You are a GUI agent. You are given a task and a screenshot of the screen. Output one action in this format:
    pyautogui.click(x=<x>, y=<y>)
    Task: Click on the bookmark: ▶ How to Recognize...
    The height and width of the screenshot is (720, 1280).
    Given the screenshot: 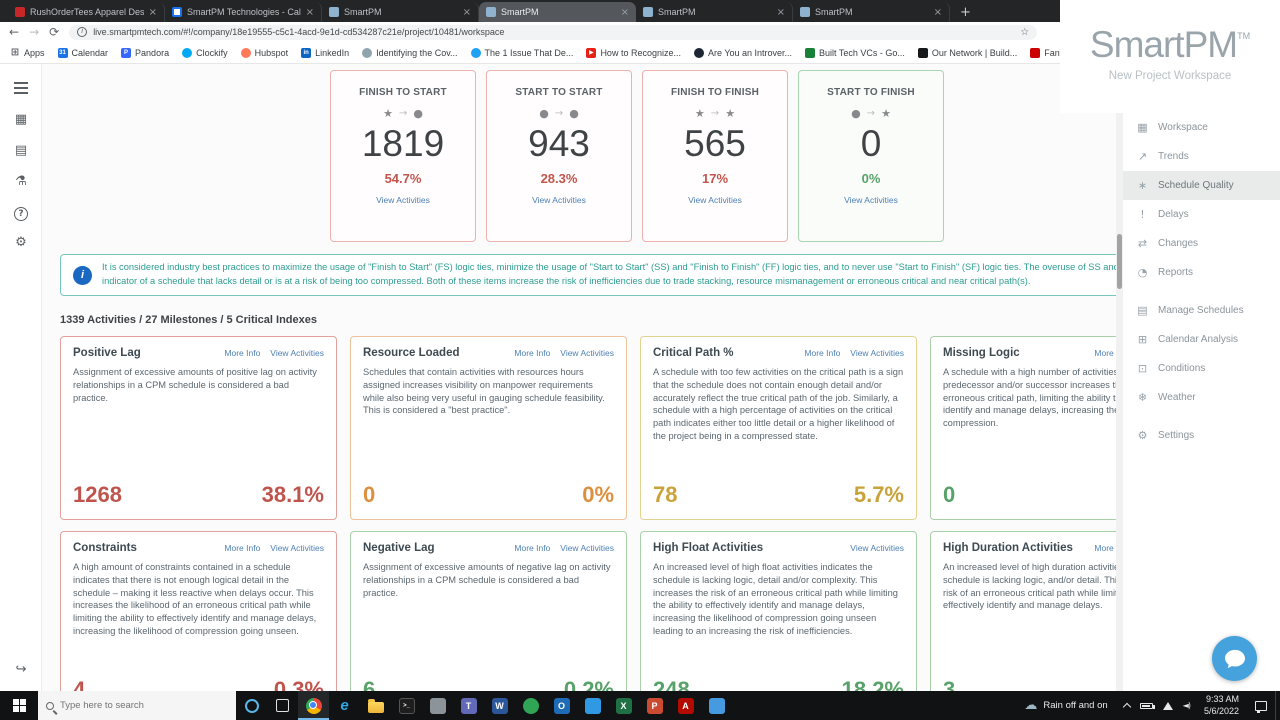 What is the action you would take?
    pyautogui.click(x=633, y=52)
    